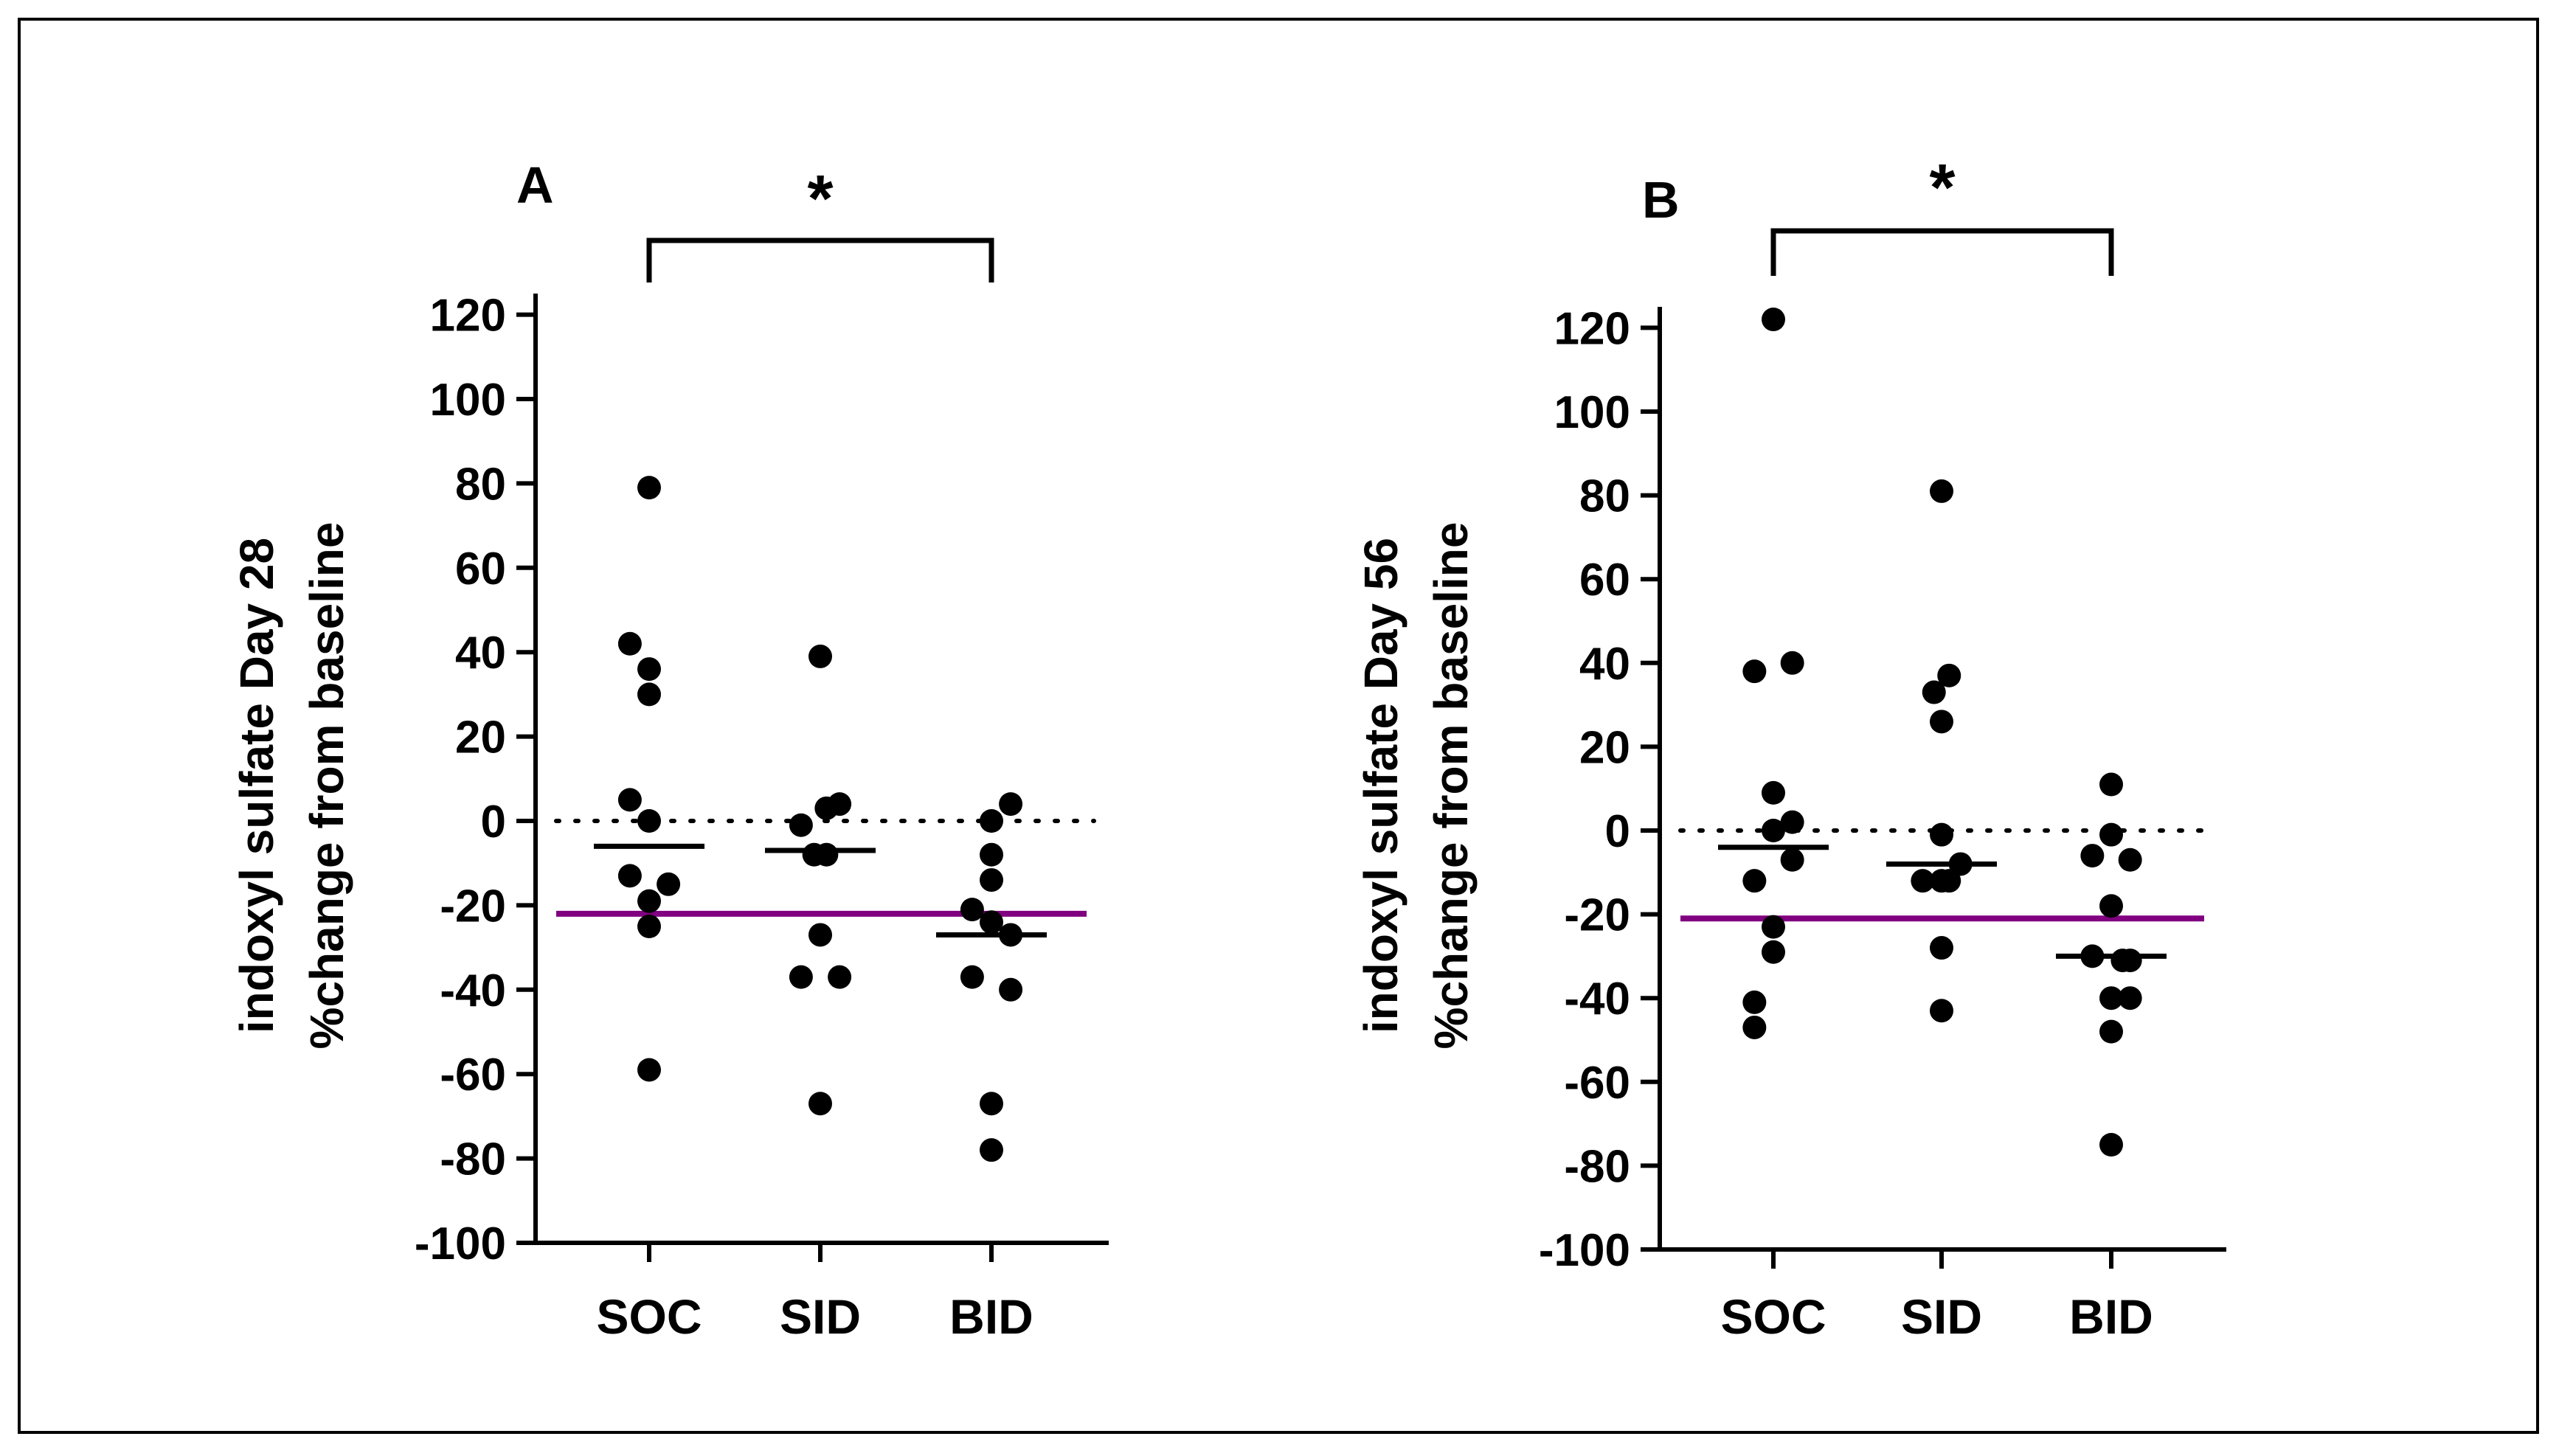  What do you see at coordinates (1597, 1083) in the screenshot?
I see `panel-b-ytick-label: -60` at bounding box center [1597, 1083].